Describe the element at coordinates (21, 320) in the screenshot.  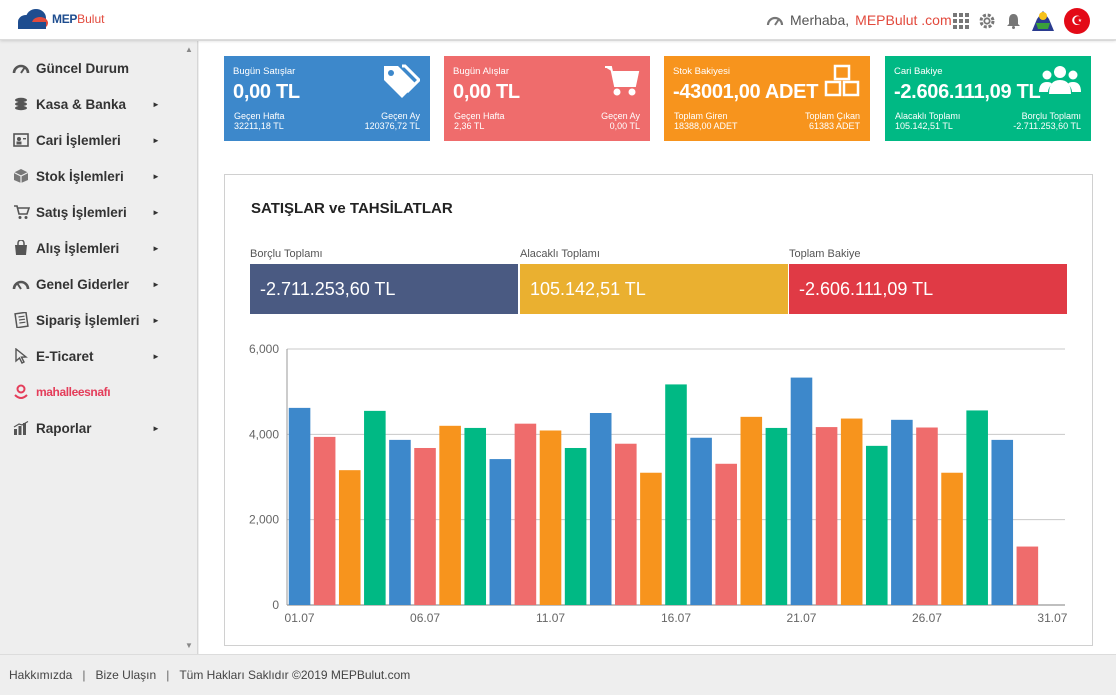
I see `order-list-icon` at that location.